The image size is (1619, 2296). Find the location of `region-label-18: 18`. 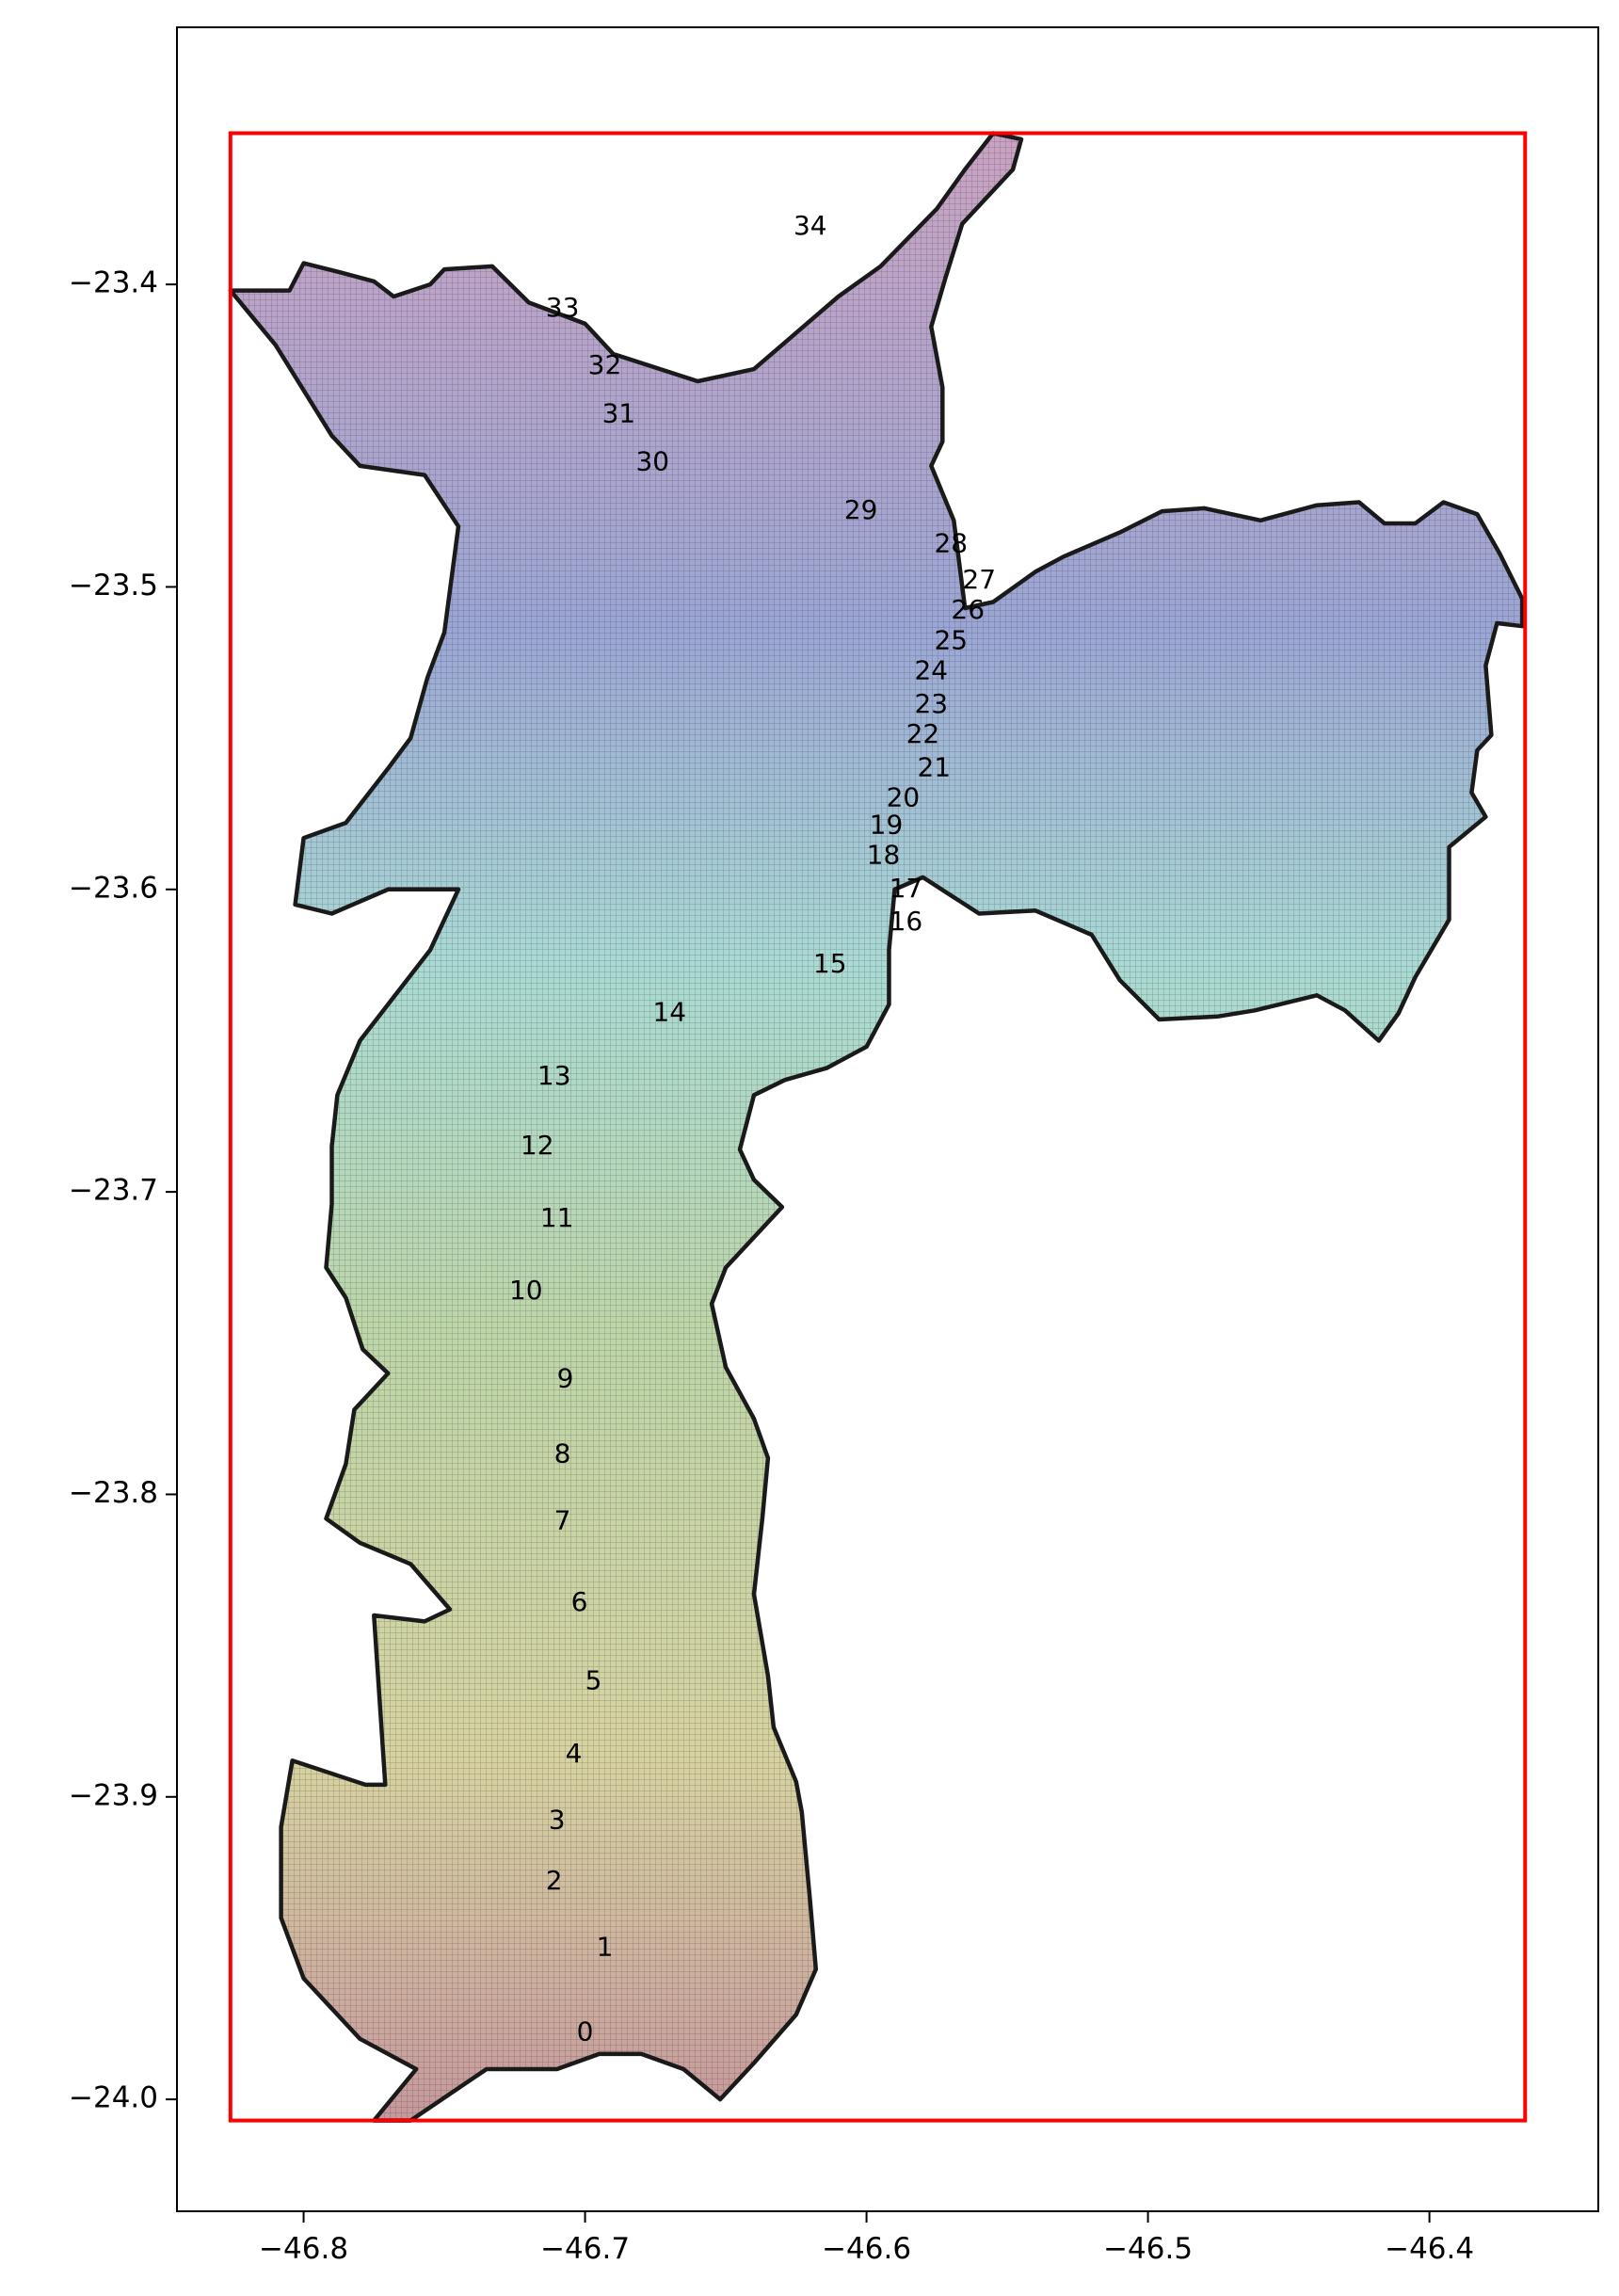

region-label-18: 18 is located at coordinates (884, 855).